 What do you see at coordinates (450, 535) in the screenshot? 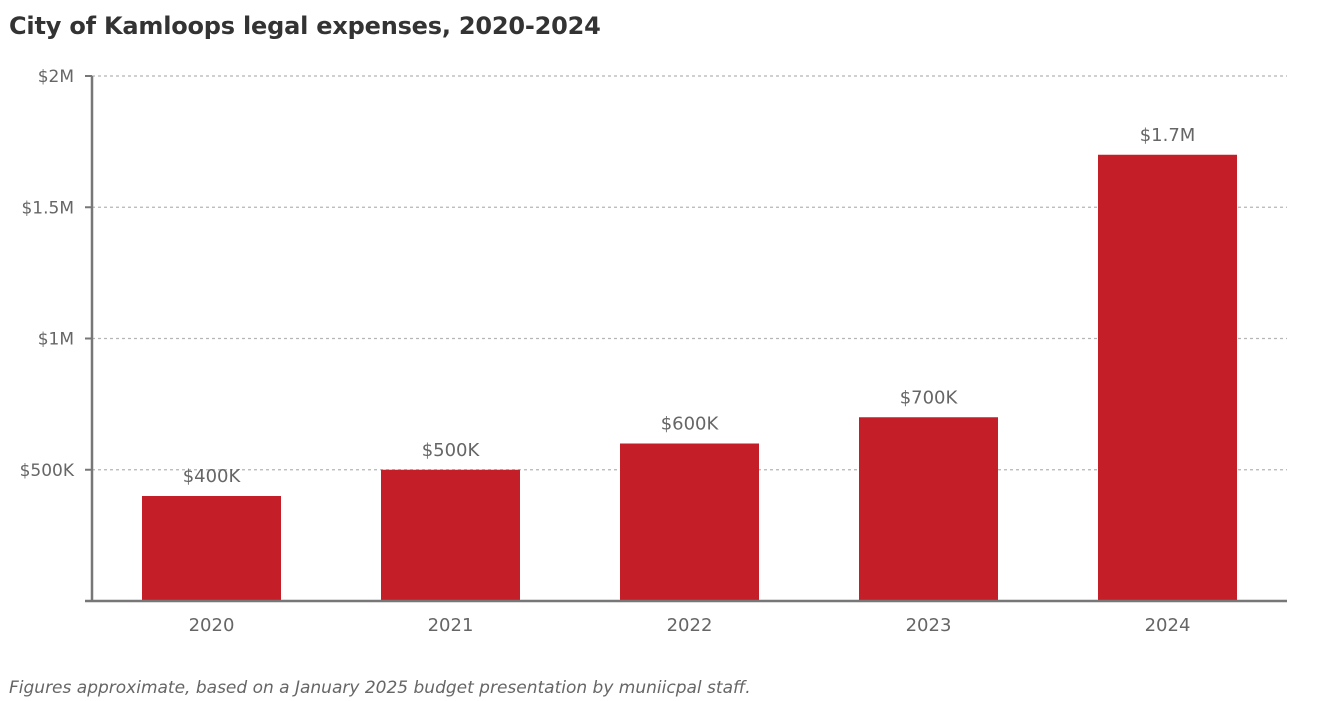
I see `bar-2021` at bounding box center [450, 535].